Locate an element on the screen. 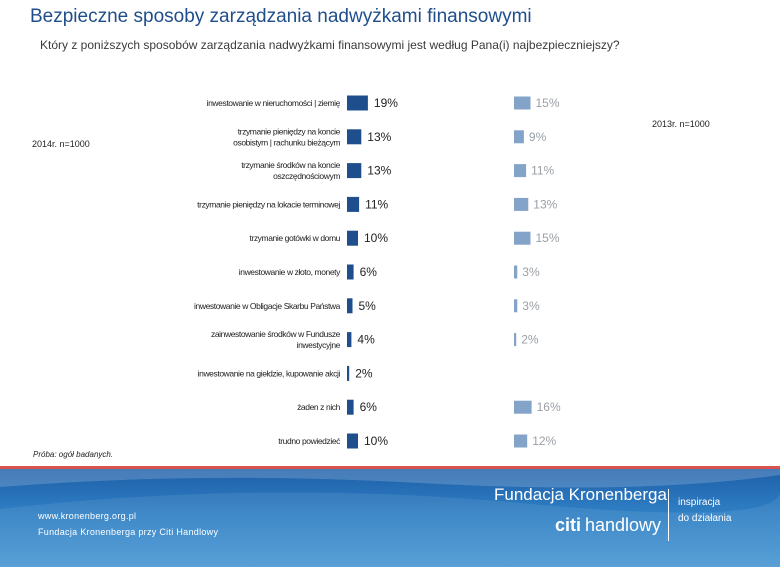 This screenshot has height=567, width=780. citi-logo: citi is located at coordinates (568, 525).